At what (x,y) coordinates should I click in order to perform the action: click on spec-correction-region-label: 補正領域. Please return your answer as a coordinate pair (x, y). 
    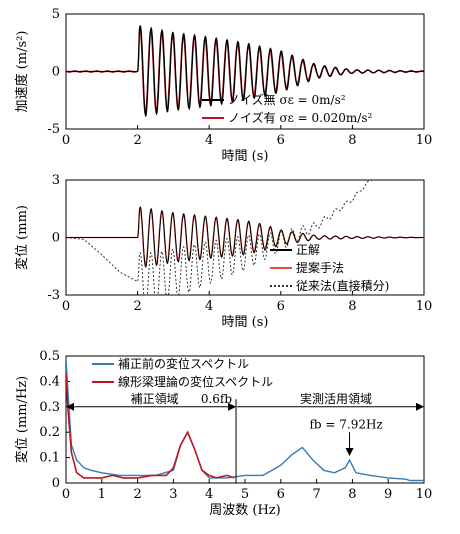
    Looking at the image, I should click on (155, 398).